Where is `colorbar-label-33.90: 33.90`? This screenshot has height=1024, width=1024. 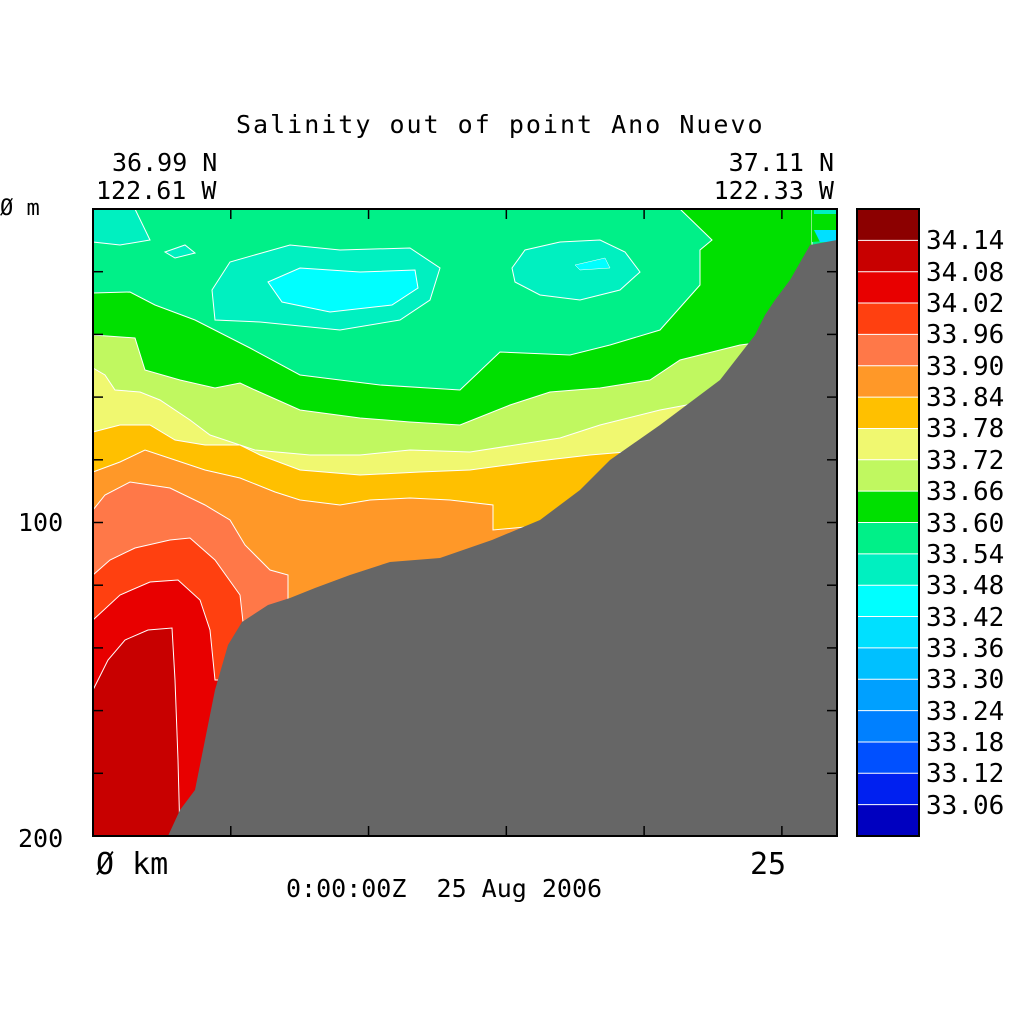
colorbar-label-33.90: 33.90 is located at coordinates (965, 366).